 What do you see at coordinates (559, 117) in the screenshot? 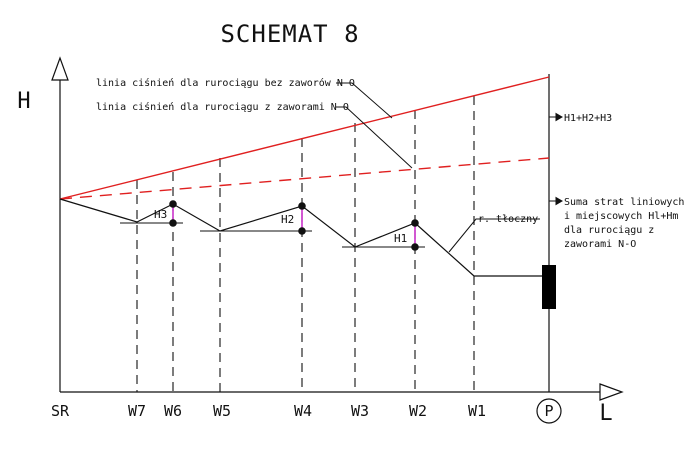
I see `total-head-arrow` at bounding box center [559, 117].